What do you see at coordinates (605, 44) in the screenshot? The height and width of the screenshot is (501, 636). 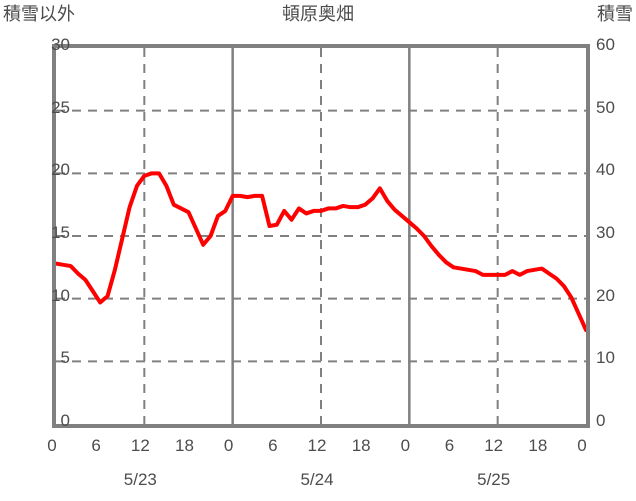 I see `y-axis-right-tick-label: 60` at bounding box center [605, 44].